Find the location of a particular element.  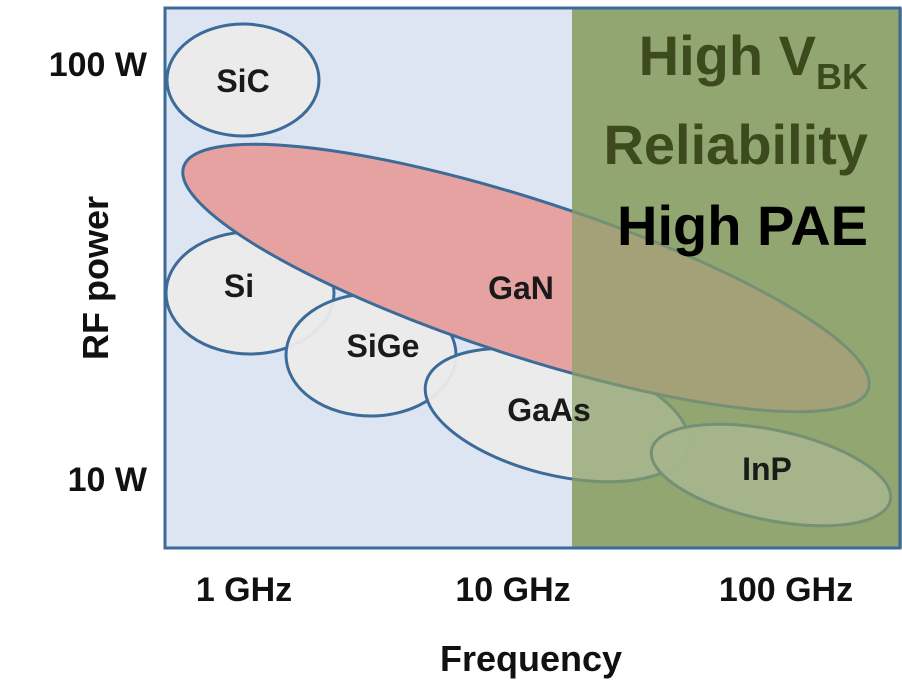

high-vbk-main: High V is located at coordinates (727, 55).